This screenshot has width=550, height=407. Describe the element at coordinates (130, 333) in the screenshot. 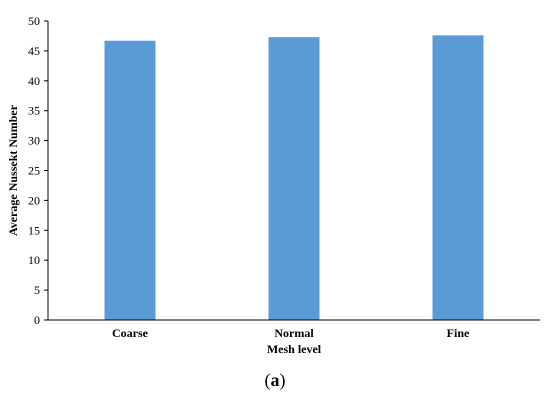

I see `x-tick-label: Coarse` at that location.